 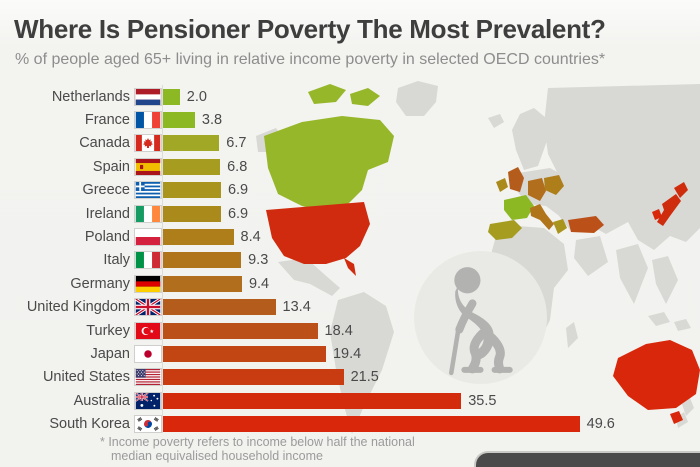 I want to click on bar-row: United States 21.5, so click(x=350, y=377).